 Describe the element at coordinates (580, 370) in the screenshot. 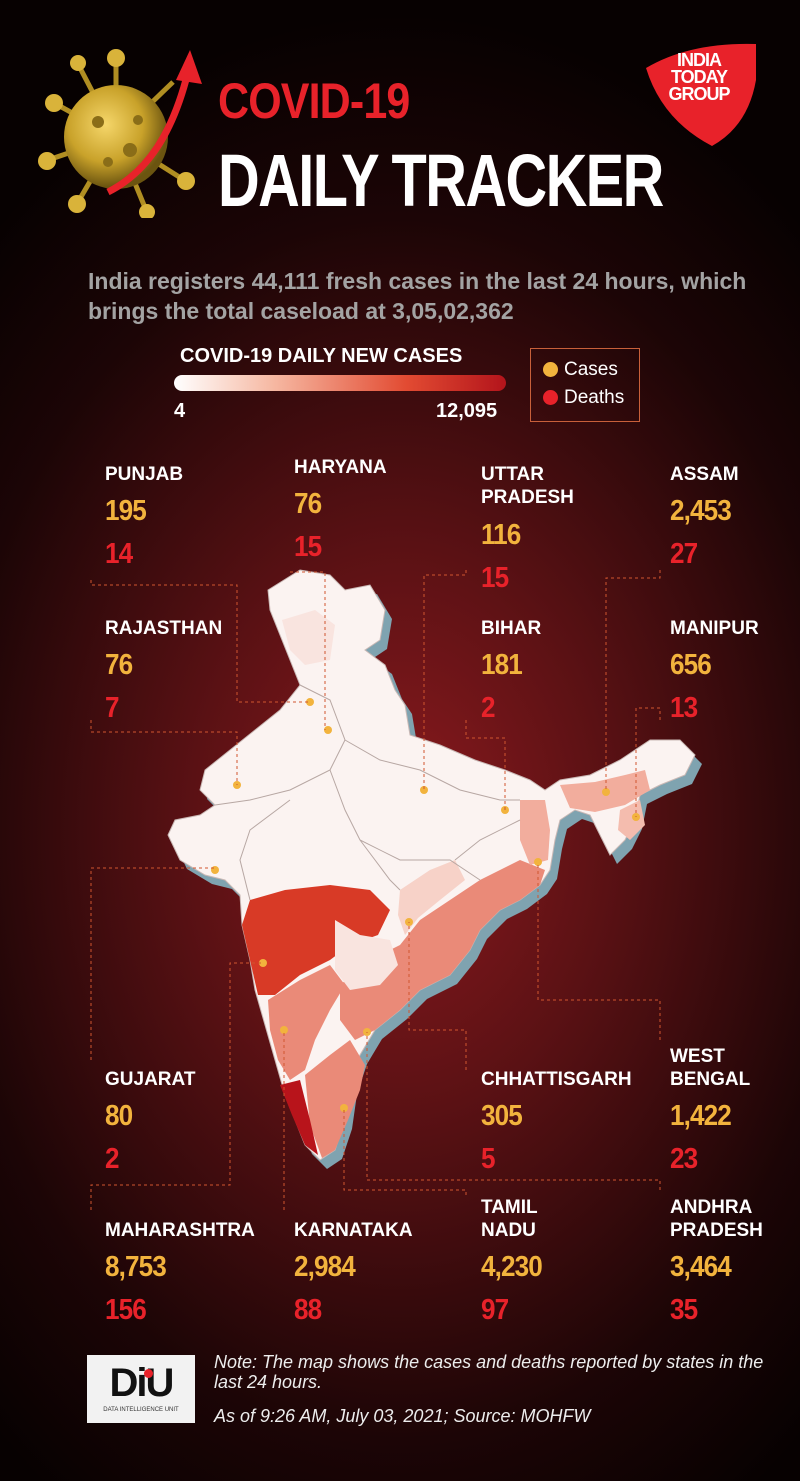

I see `legend-cases: Cases` at that location.